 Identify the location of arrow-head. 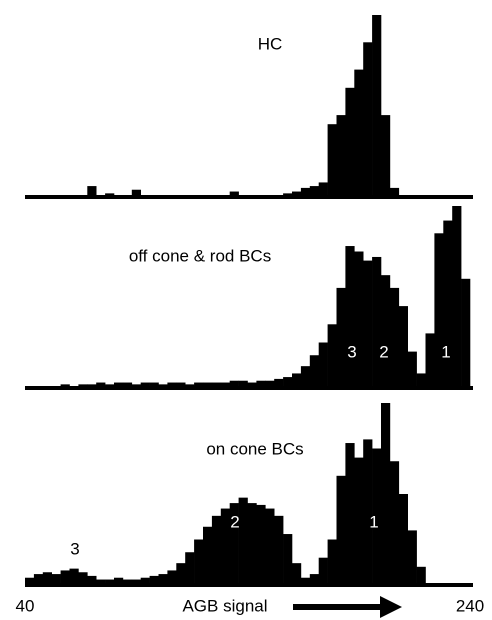
(391, 607).